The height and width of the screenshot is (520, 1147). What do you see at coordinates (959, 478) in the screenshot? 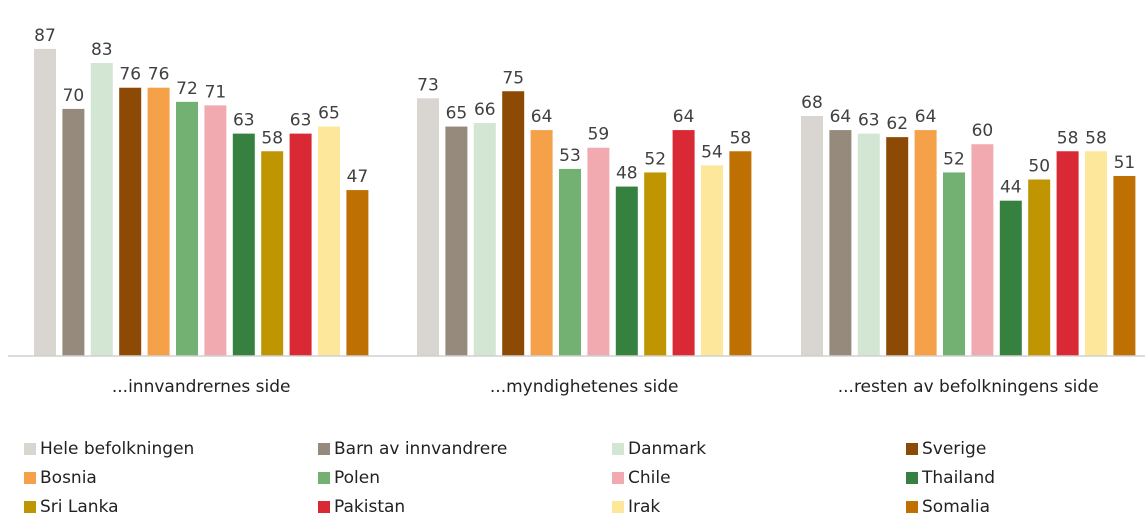
I see `legend-label-8: Thailand` at bounding box center [959, 478].